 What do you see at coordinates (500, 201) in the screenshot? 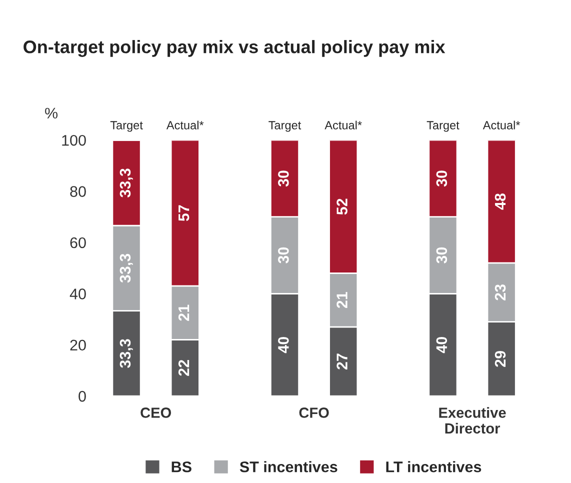
I see `data-label: 48` at bounding box center [500, 201].